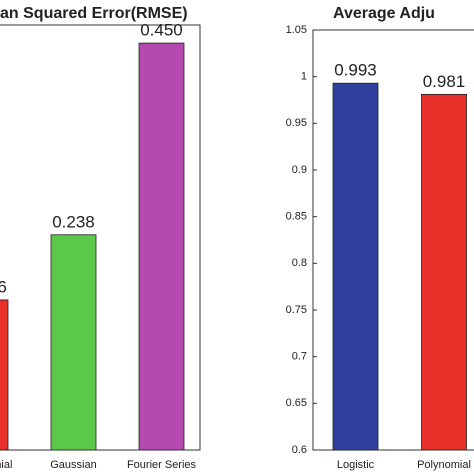 Image resolution: width=474 pixels, height=474 pixels. Describe the element at coordinates (296, 403) in the screenshot. I see `y-tick-label: 0.65` at that location.